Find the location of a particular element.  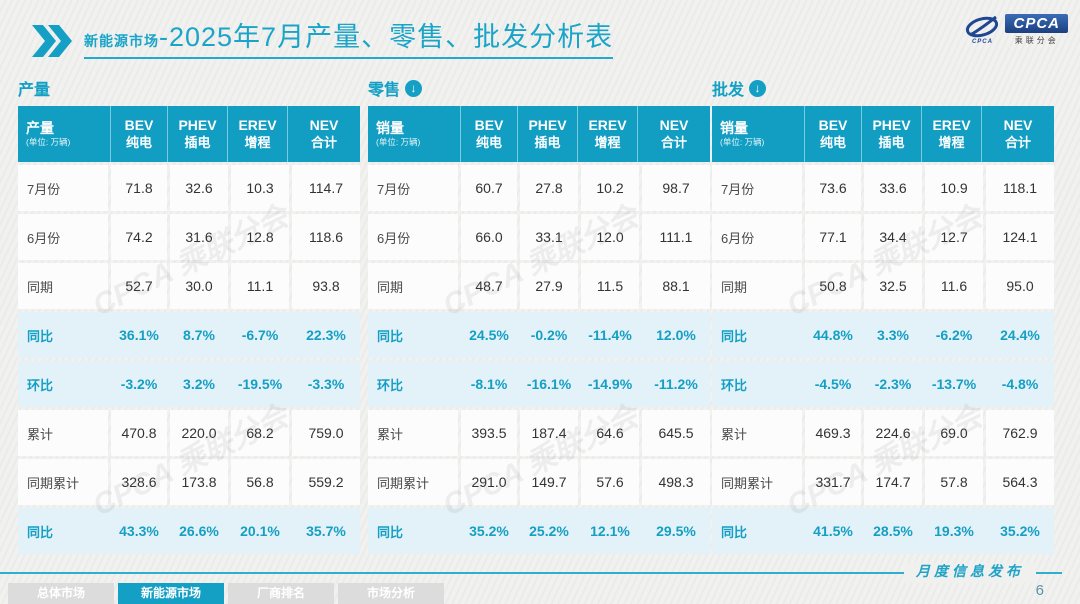

swoosh-icon: CPCA is located at coordinates (982, 30).